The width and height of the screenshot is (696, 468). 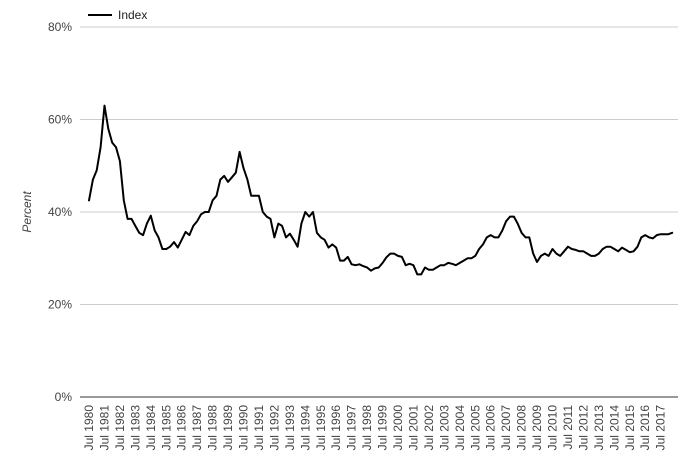 I want to click on legend-label-index: Index, so click(x=132, y=15).